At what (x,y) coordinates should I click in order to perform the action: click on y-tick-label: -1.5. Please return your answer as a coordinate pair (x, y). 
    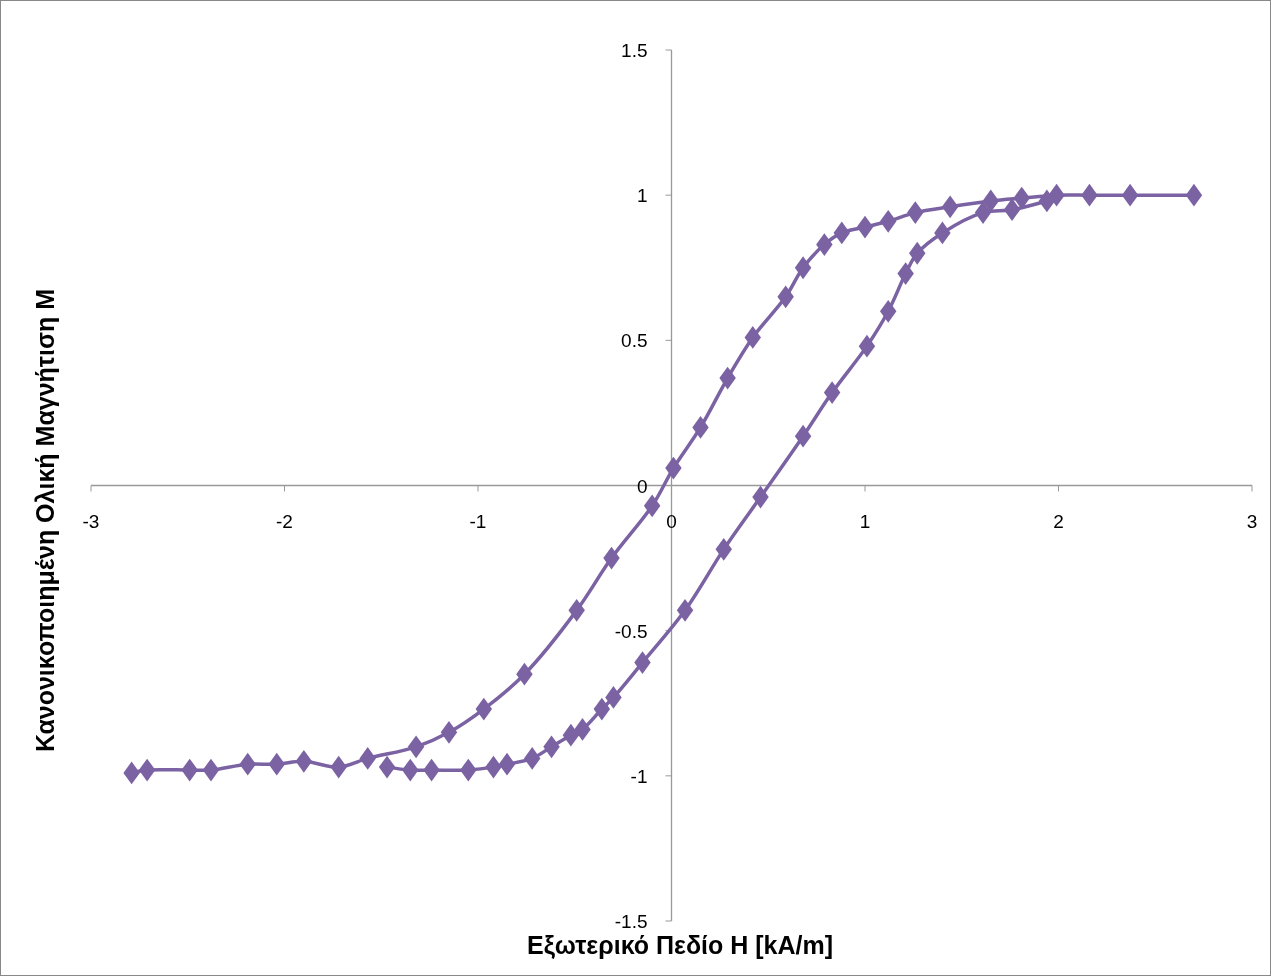
    Looking at the image, I should click on (631, 921).